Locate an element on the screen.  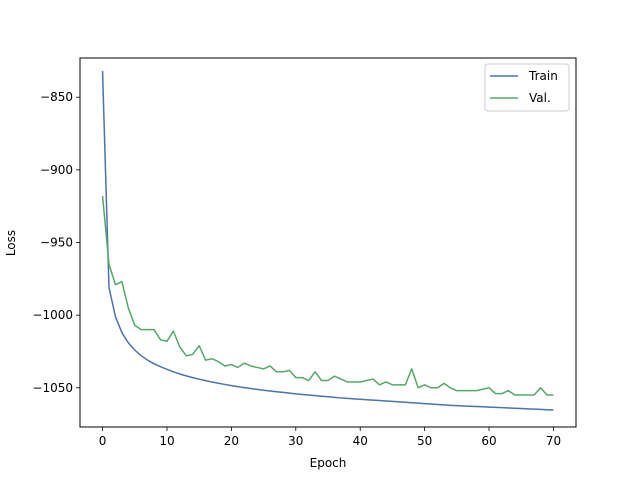
x-axis-label: Epoch is located at coordinates (328, 463).